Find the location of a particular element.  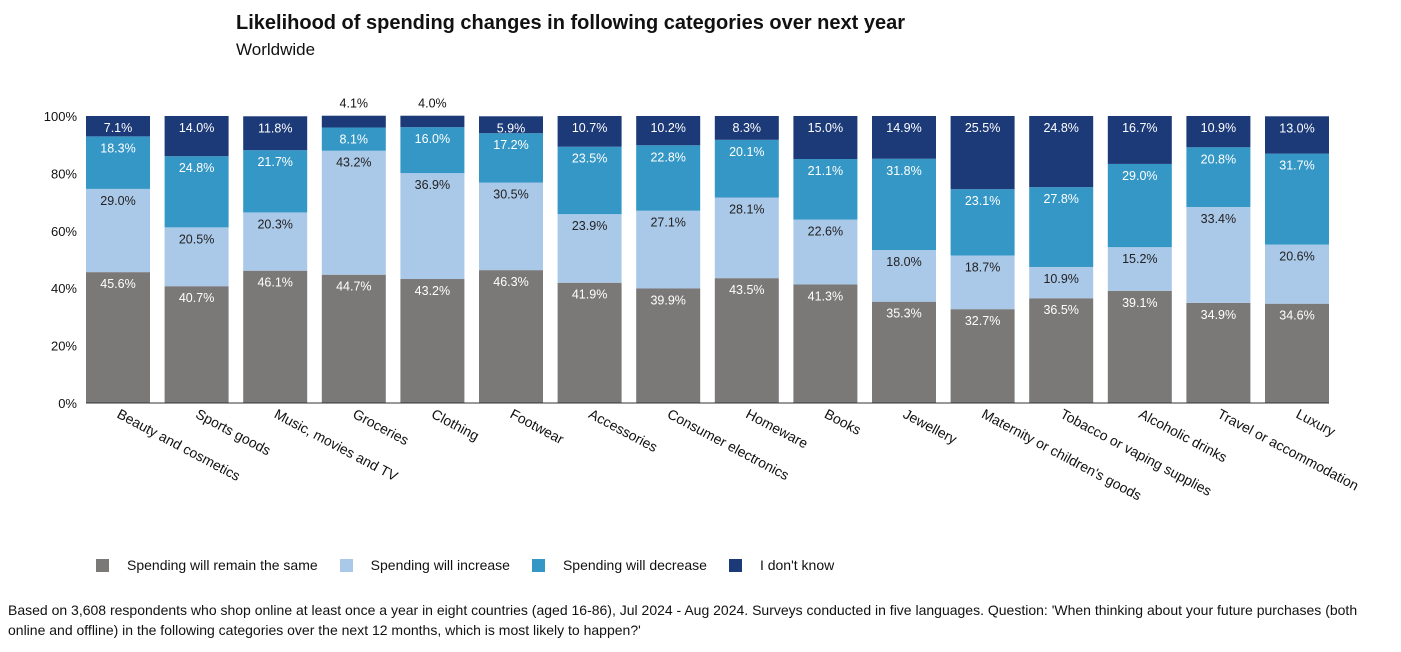

x-tick-label: Jewellery is located at coordinates (930, 427).